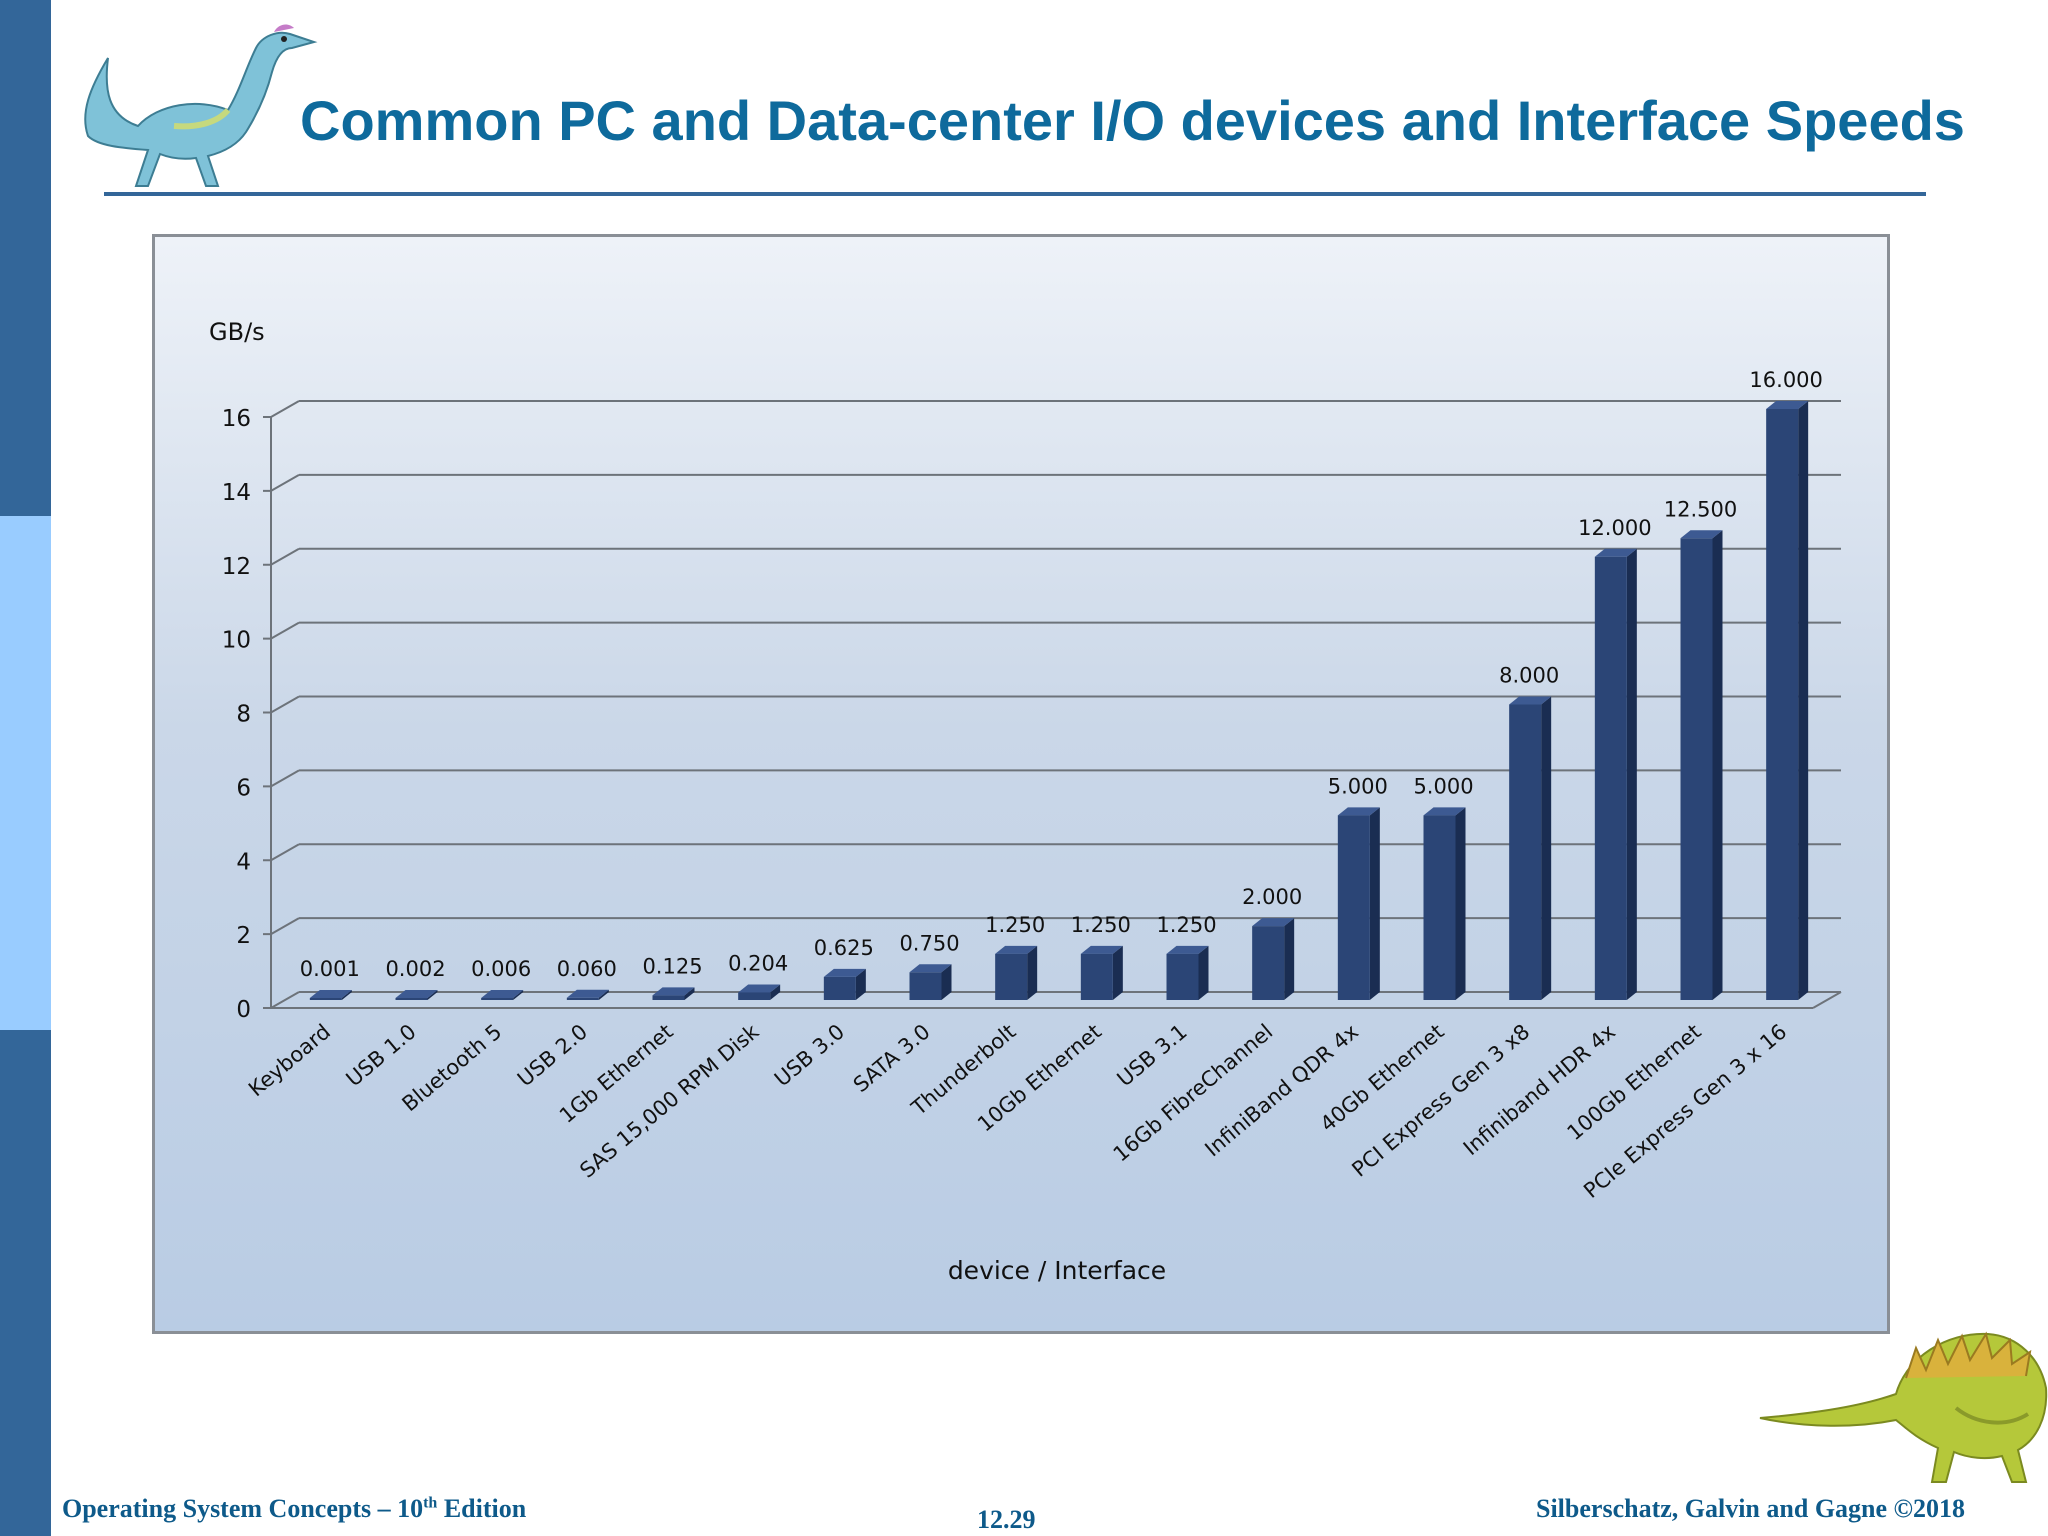  I want to click on footer-book-title-prefix: Operating System Concepts – 10, so click(243, 1508).